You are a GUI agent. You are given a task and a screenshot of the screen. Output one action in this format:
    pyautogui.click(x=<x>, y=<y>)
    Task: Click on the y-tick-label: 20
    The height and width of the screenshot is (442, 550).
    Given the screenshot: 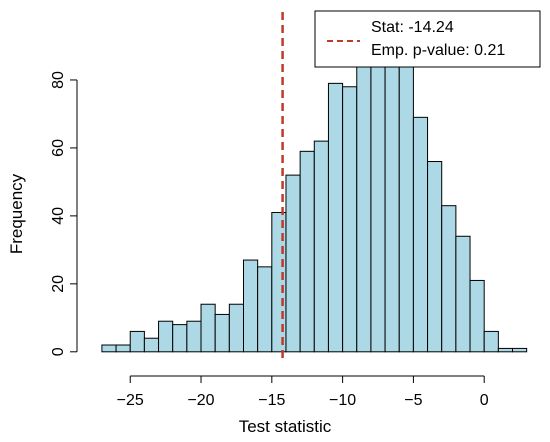 What is the action you would take?
    pyautogui.click(x=58, y=284)
    